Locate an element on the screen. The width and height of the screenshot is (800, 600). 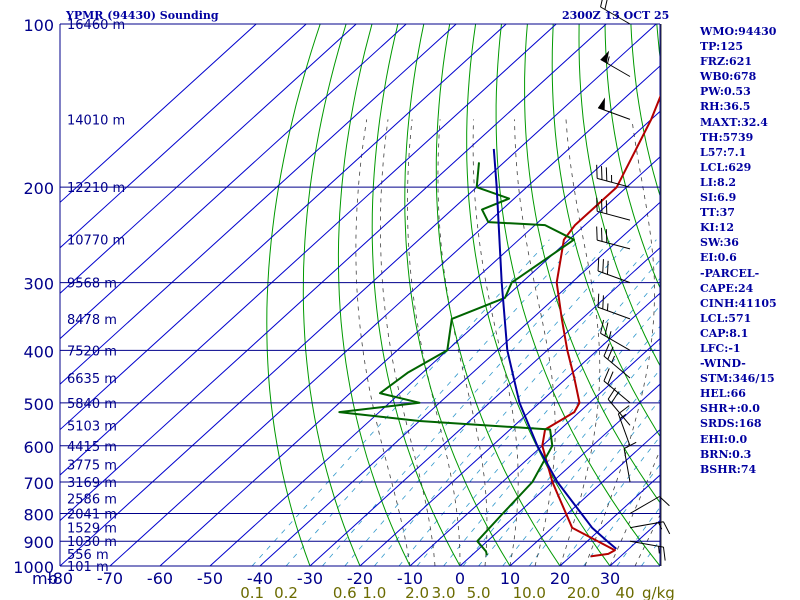
height-label: 2586 m is located at coordinates (92, 499).